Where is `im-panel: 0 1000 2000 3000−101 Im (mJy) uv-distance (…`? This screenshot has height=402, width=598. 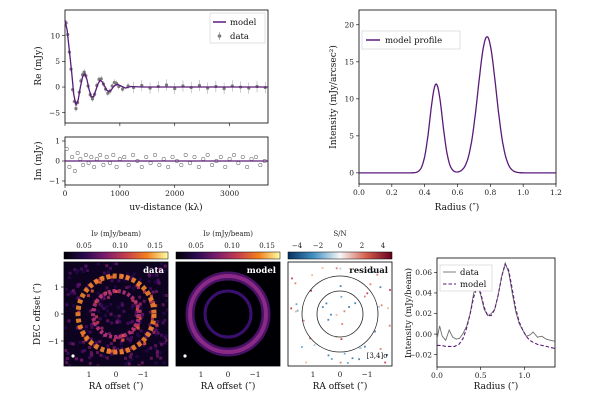 im-panel: 0 1000 2000 3000−101 Im (mJy) uv-distance (… is located at coordinates (151, 174).